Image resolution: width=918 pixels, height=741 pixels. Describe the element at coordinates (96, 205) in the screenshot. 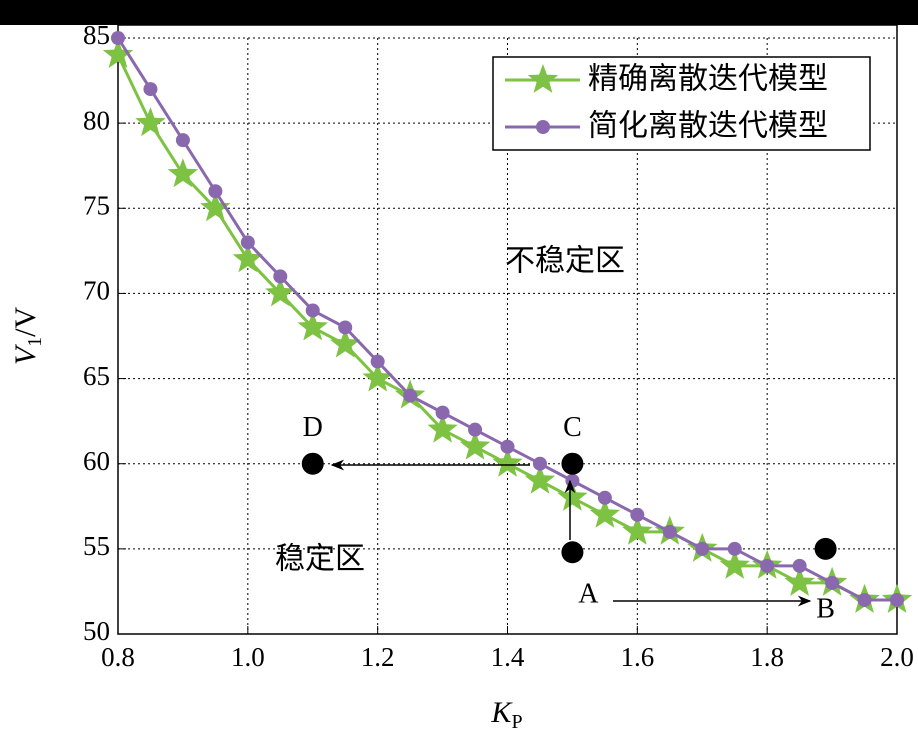

I see `y-tick-label: 75` at that location.